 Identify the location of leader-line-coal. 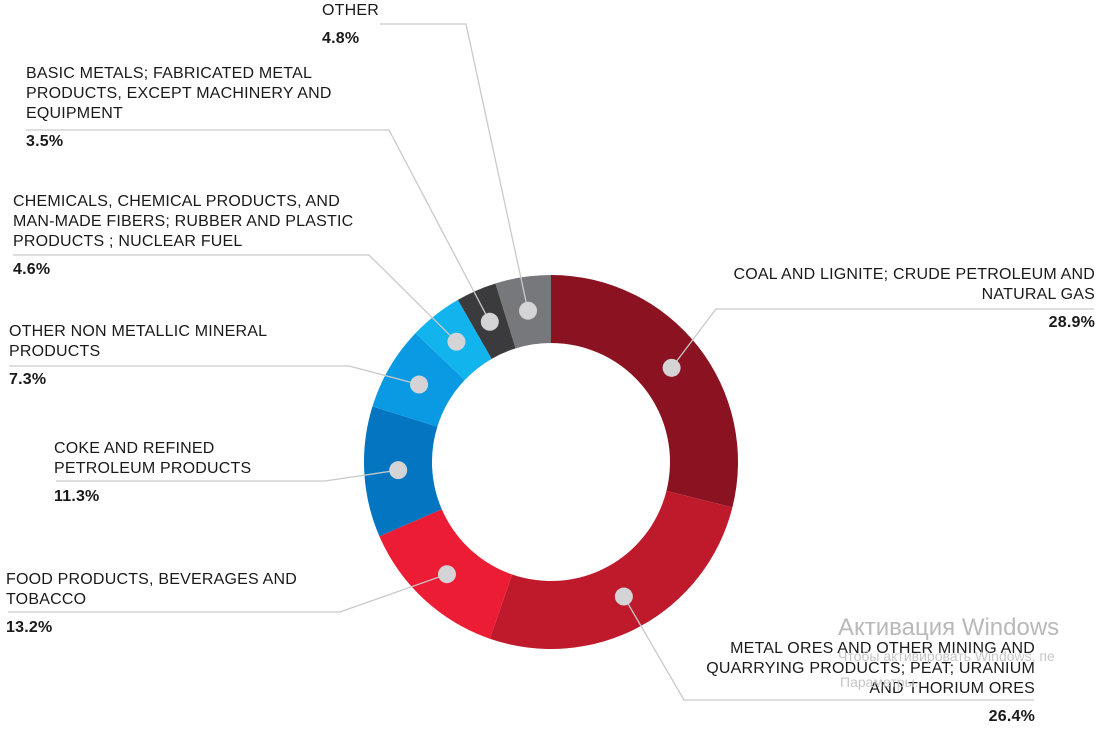
(882, 338).